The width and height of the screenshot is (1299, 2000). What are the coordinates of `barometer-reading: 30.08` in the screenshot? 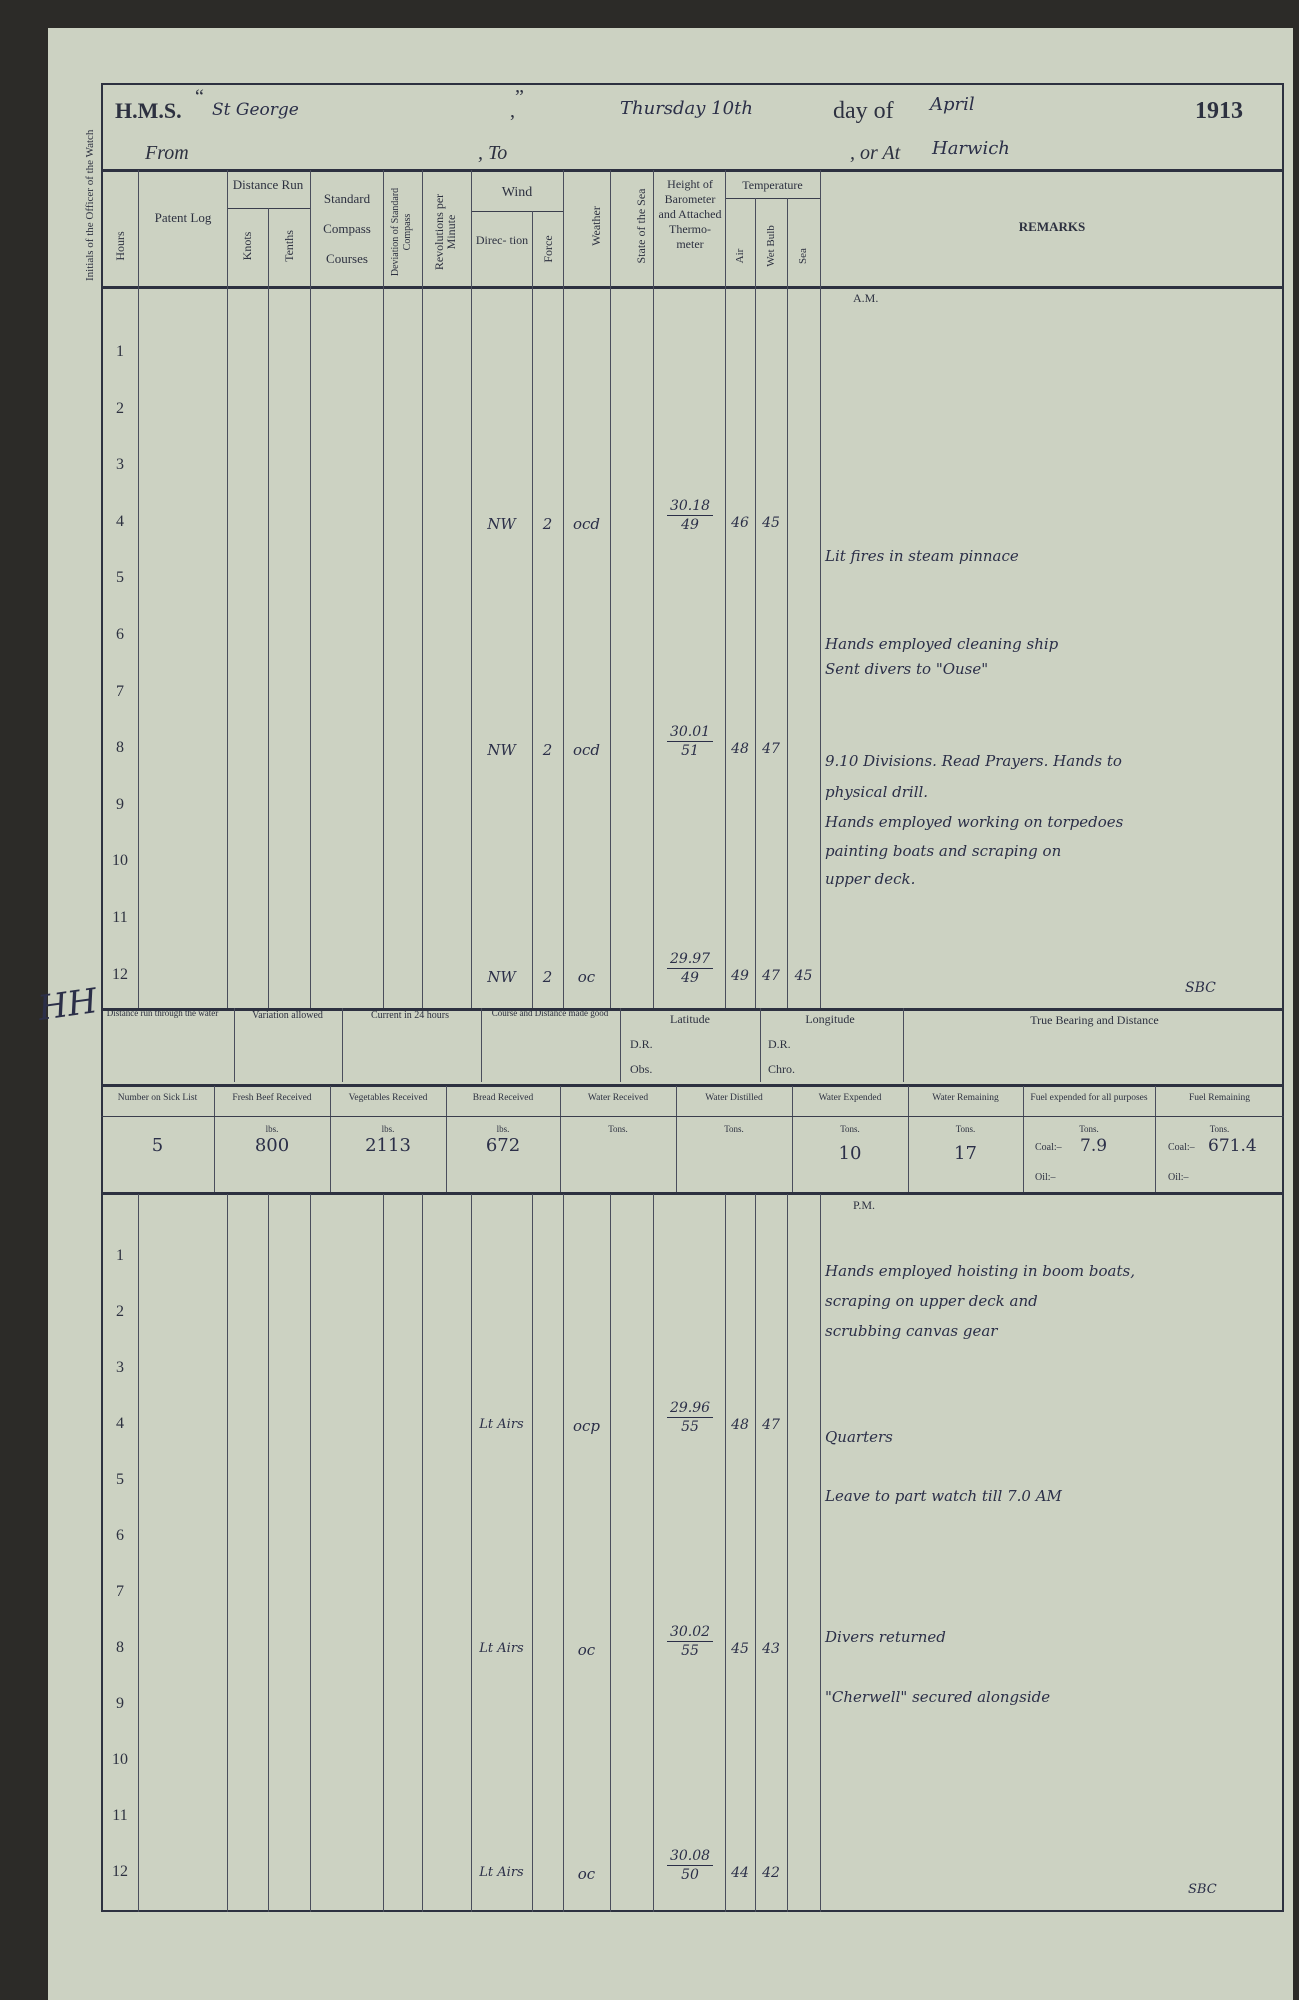 It's located at (690, 1856).